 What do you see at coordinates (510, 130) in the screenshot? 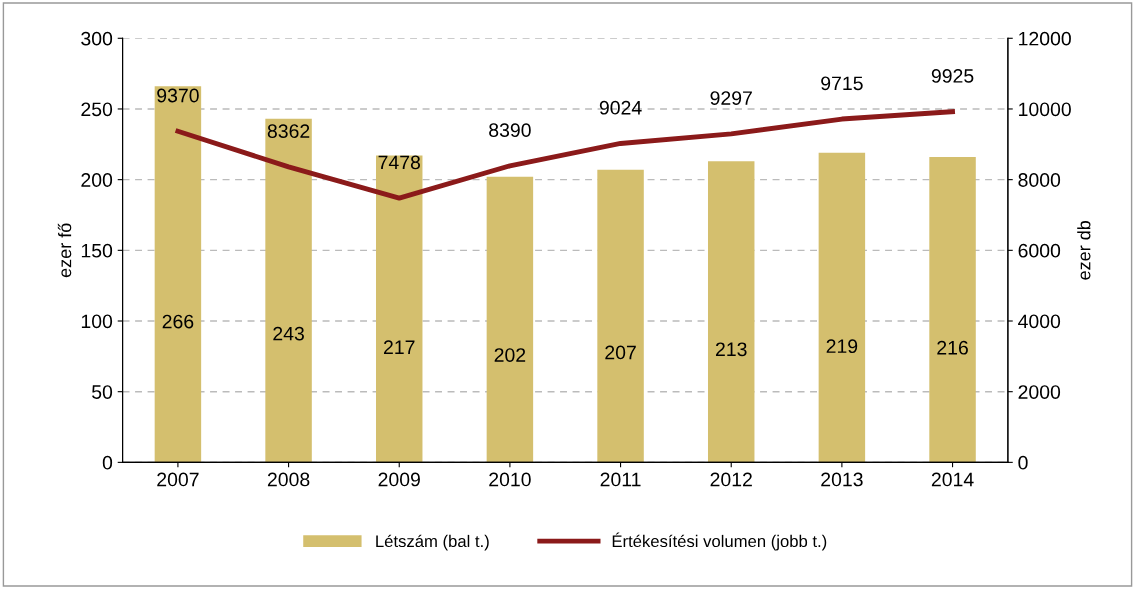
I see `data-label: 8390` at bounding box center [510, 130].